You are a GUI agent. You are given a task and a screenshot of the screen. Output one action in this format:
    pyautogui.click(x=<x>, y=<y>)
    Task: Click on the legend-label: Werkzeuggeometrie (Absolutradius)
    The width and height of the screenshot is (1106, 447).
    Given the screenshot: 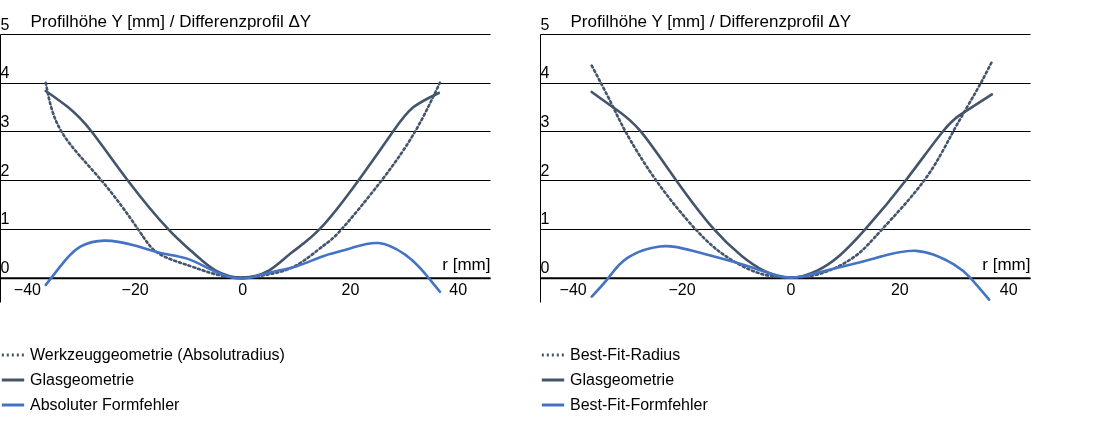 What is the action you would take?
    pyautogui.click(x=157, y=354)
    